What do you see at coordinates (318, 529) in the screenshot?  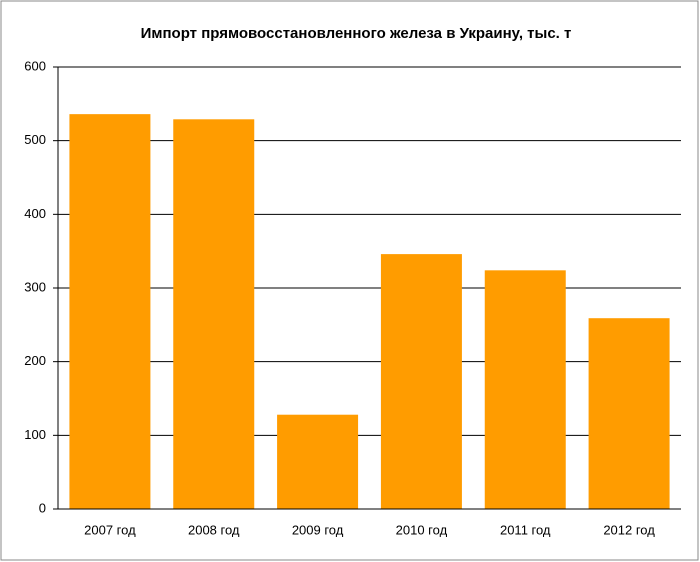 I see `x-tick-label: 2009 год` at bounding box center [318, 529].